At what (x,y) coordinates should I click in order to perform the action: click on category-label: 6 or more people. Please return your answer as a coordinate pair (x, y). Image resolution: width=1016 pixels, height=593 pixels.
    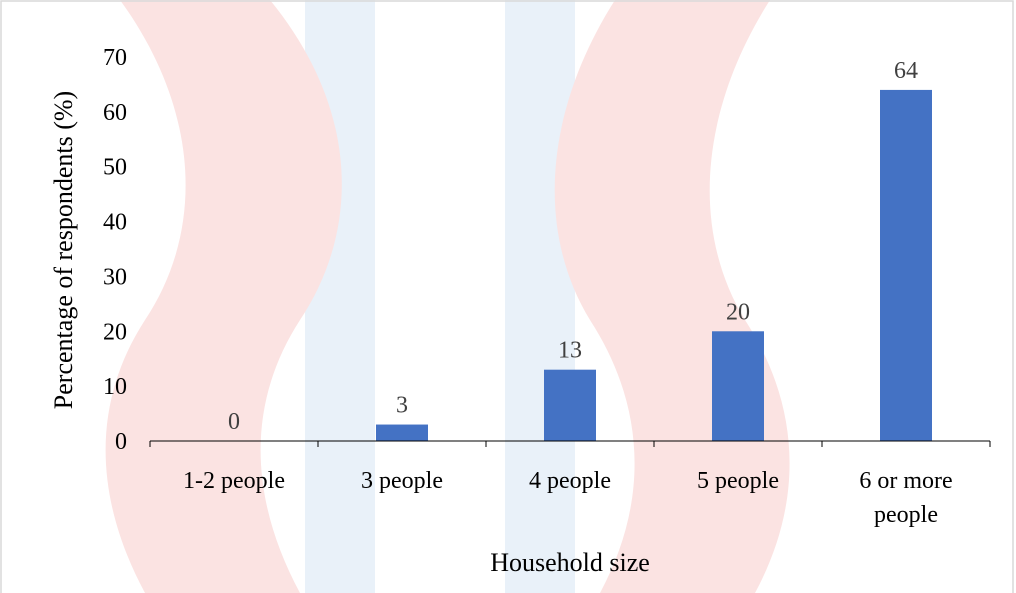
    Looking at the image, I should click on (905, 498).